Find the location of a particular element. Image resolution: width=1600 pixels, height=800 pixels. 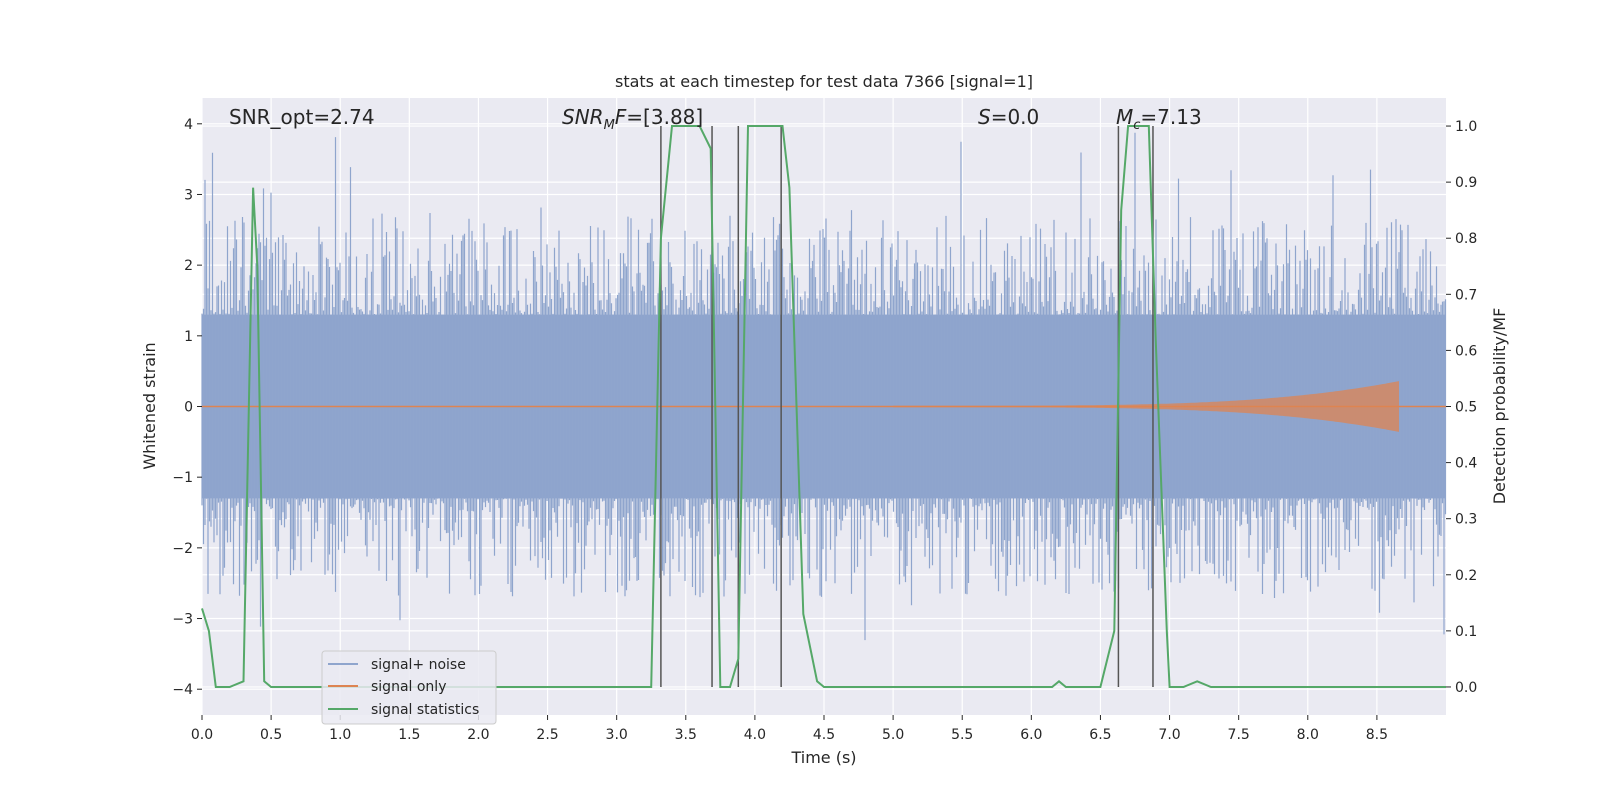

legend-label-signal: signal only is located at coordinates (408, 687).